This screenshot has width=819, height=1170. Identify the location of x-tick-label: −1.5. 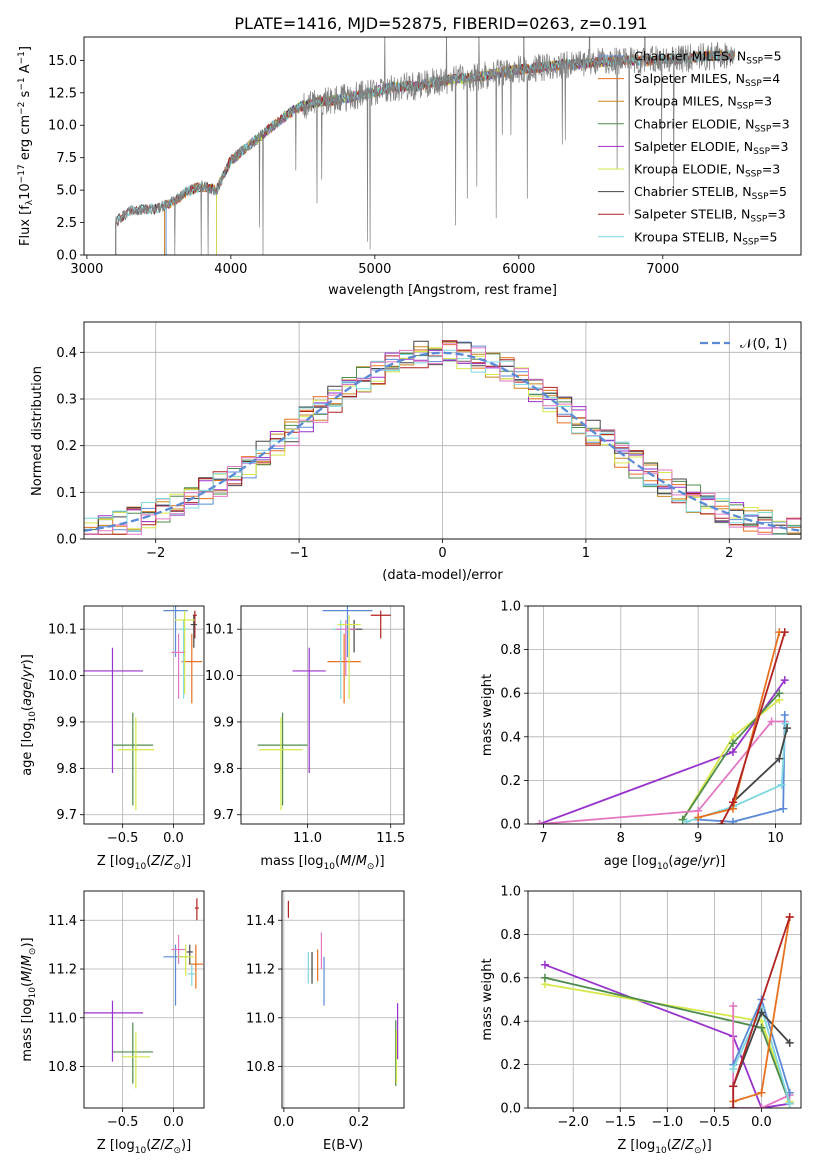
(620, 1122).